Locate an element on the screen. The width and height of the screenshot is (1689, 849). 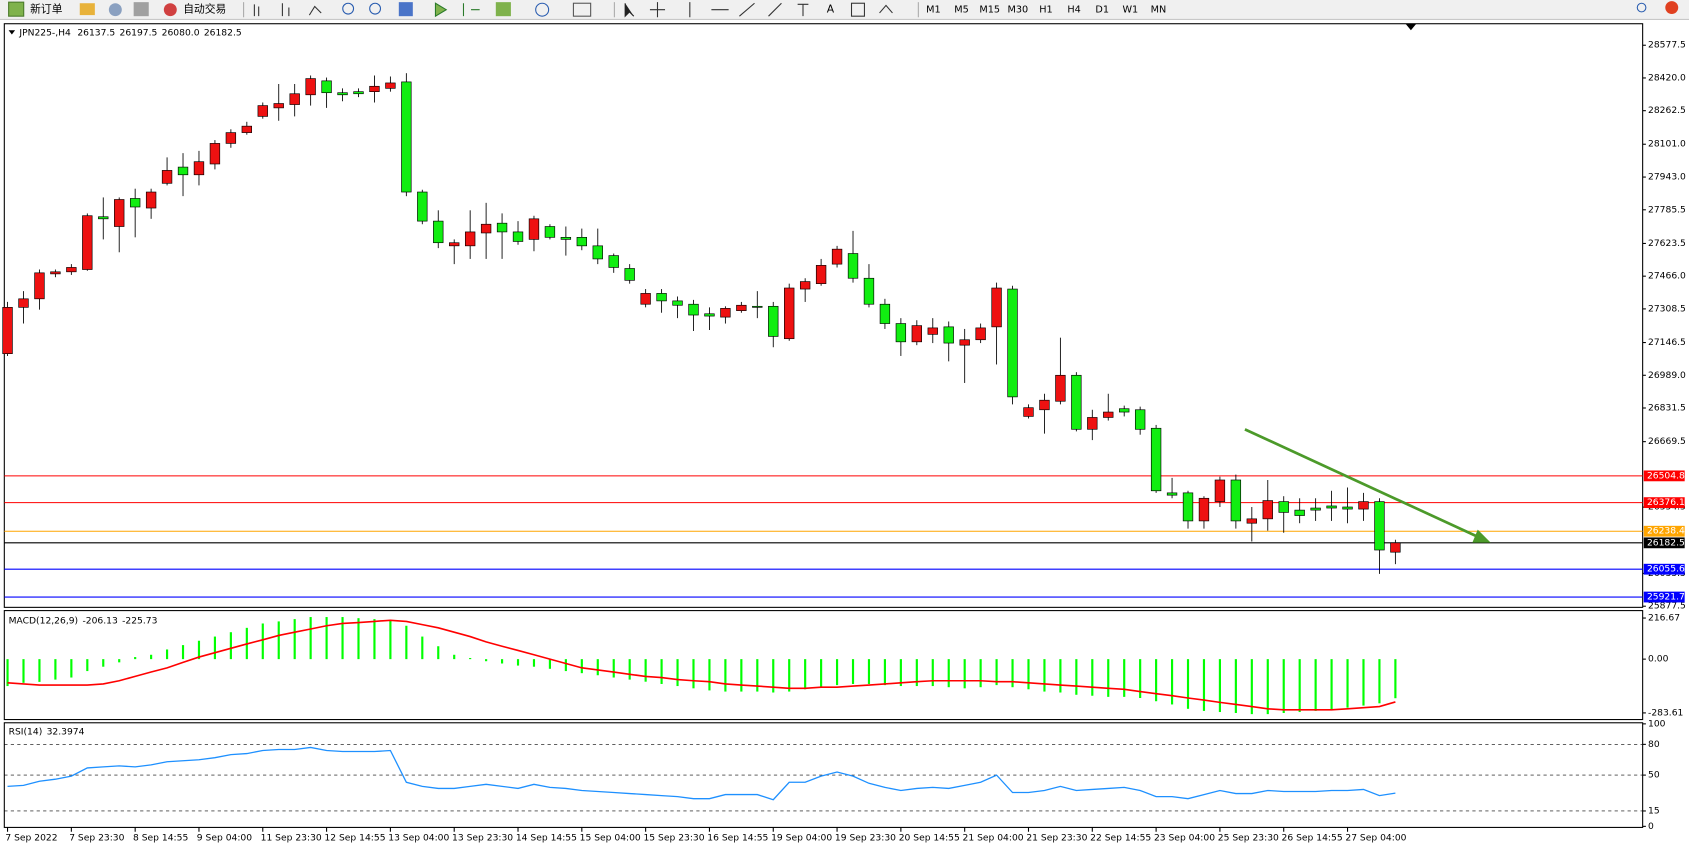
auto-trading-icon is located at coordinates (170, 10).